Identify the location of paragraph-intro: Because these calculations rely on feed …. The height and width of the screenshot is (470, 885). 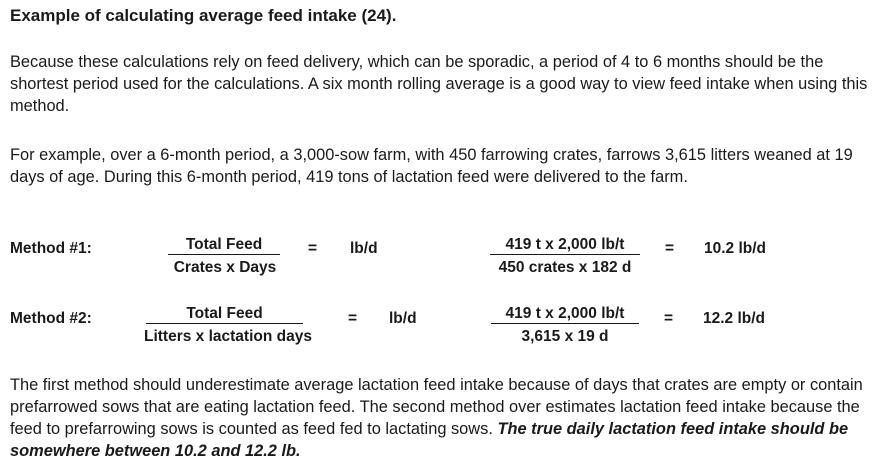
(439, 84).